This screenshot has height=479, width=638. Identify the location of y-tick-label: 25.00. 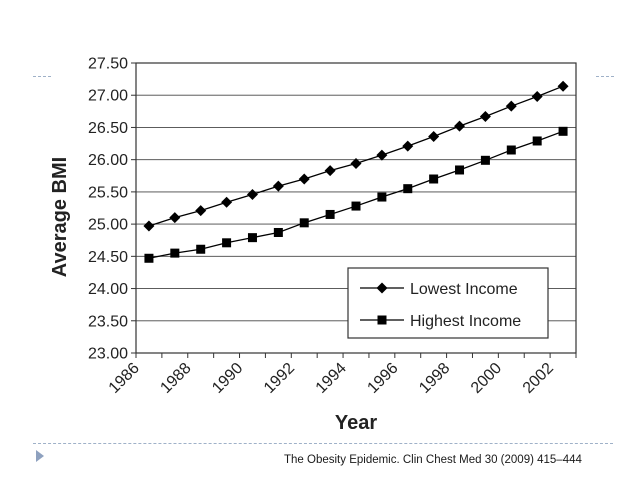
(108, 225).